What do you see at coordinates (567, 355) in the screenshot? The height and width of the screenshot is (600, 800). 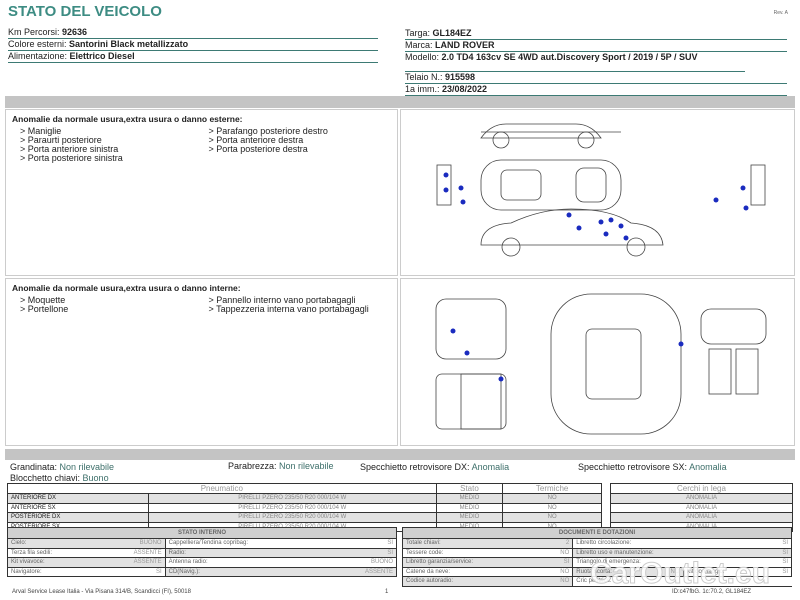 I see `interior-damage-markers` at bounding box center [567, 355].